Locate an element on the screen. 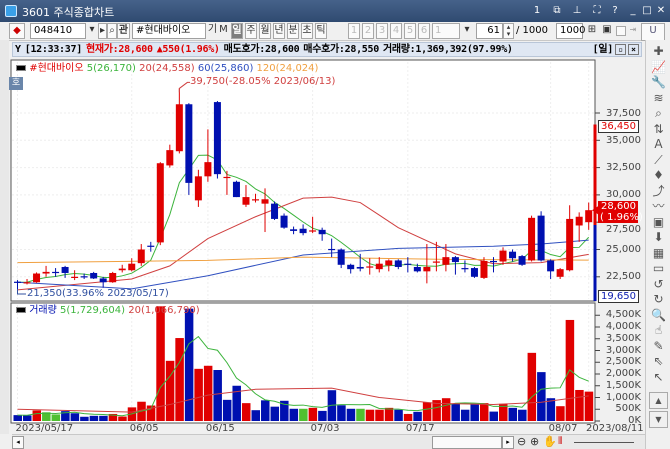  period-week-tab: 주 is located at coordinates (251, 31).